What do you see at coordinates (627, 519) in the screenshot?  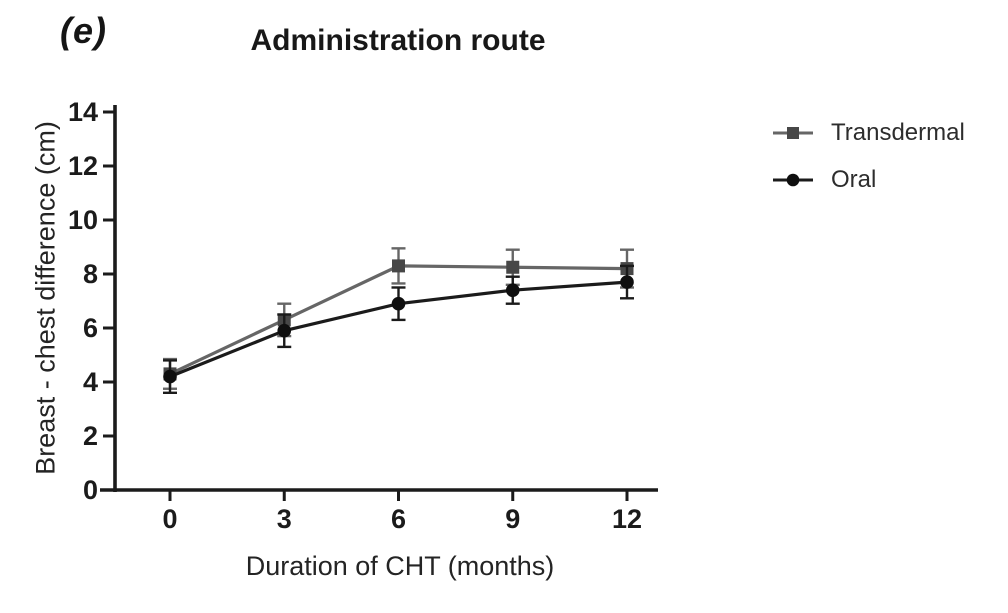 I see `x-tick-label: 12` at bounding box center [627, 519].